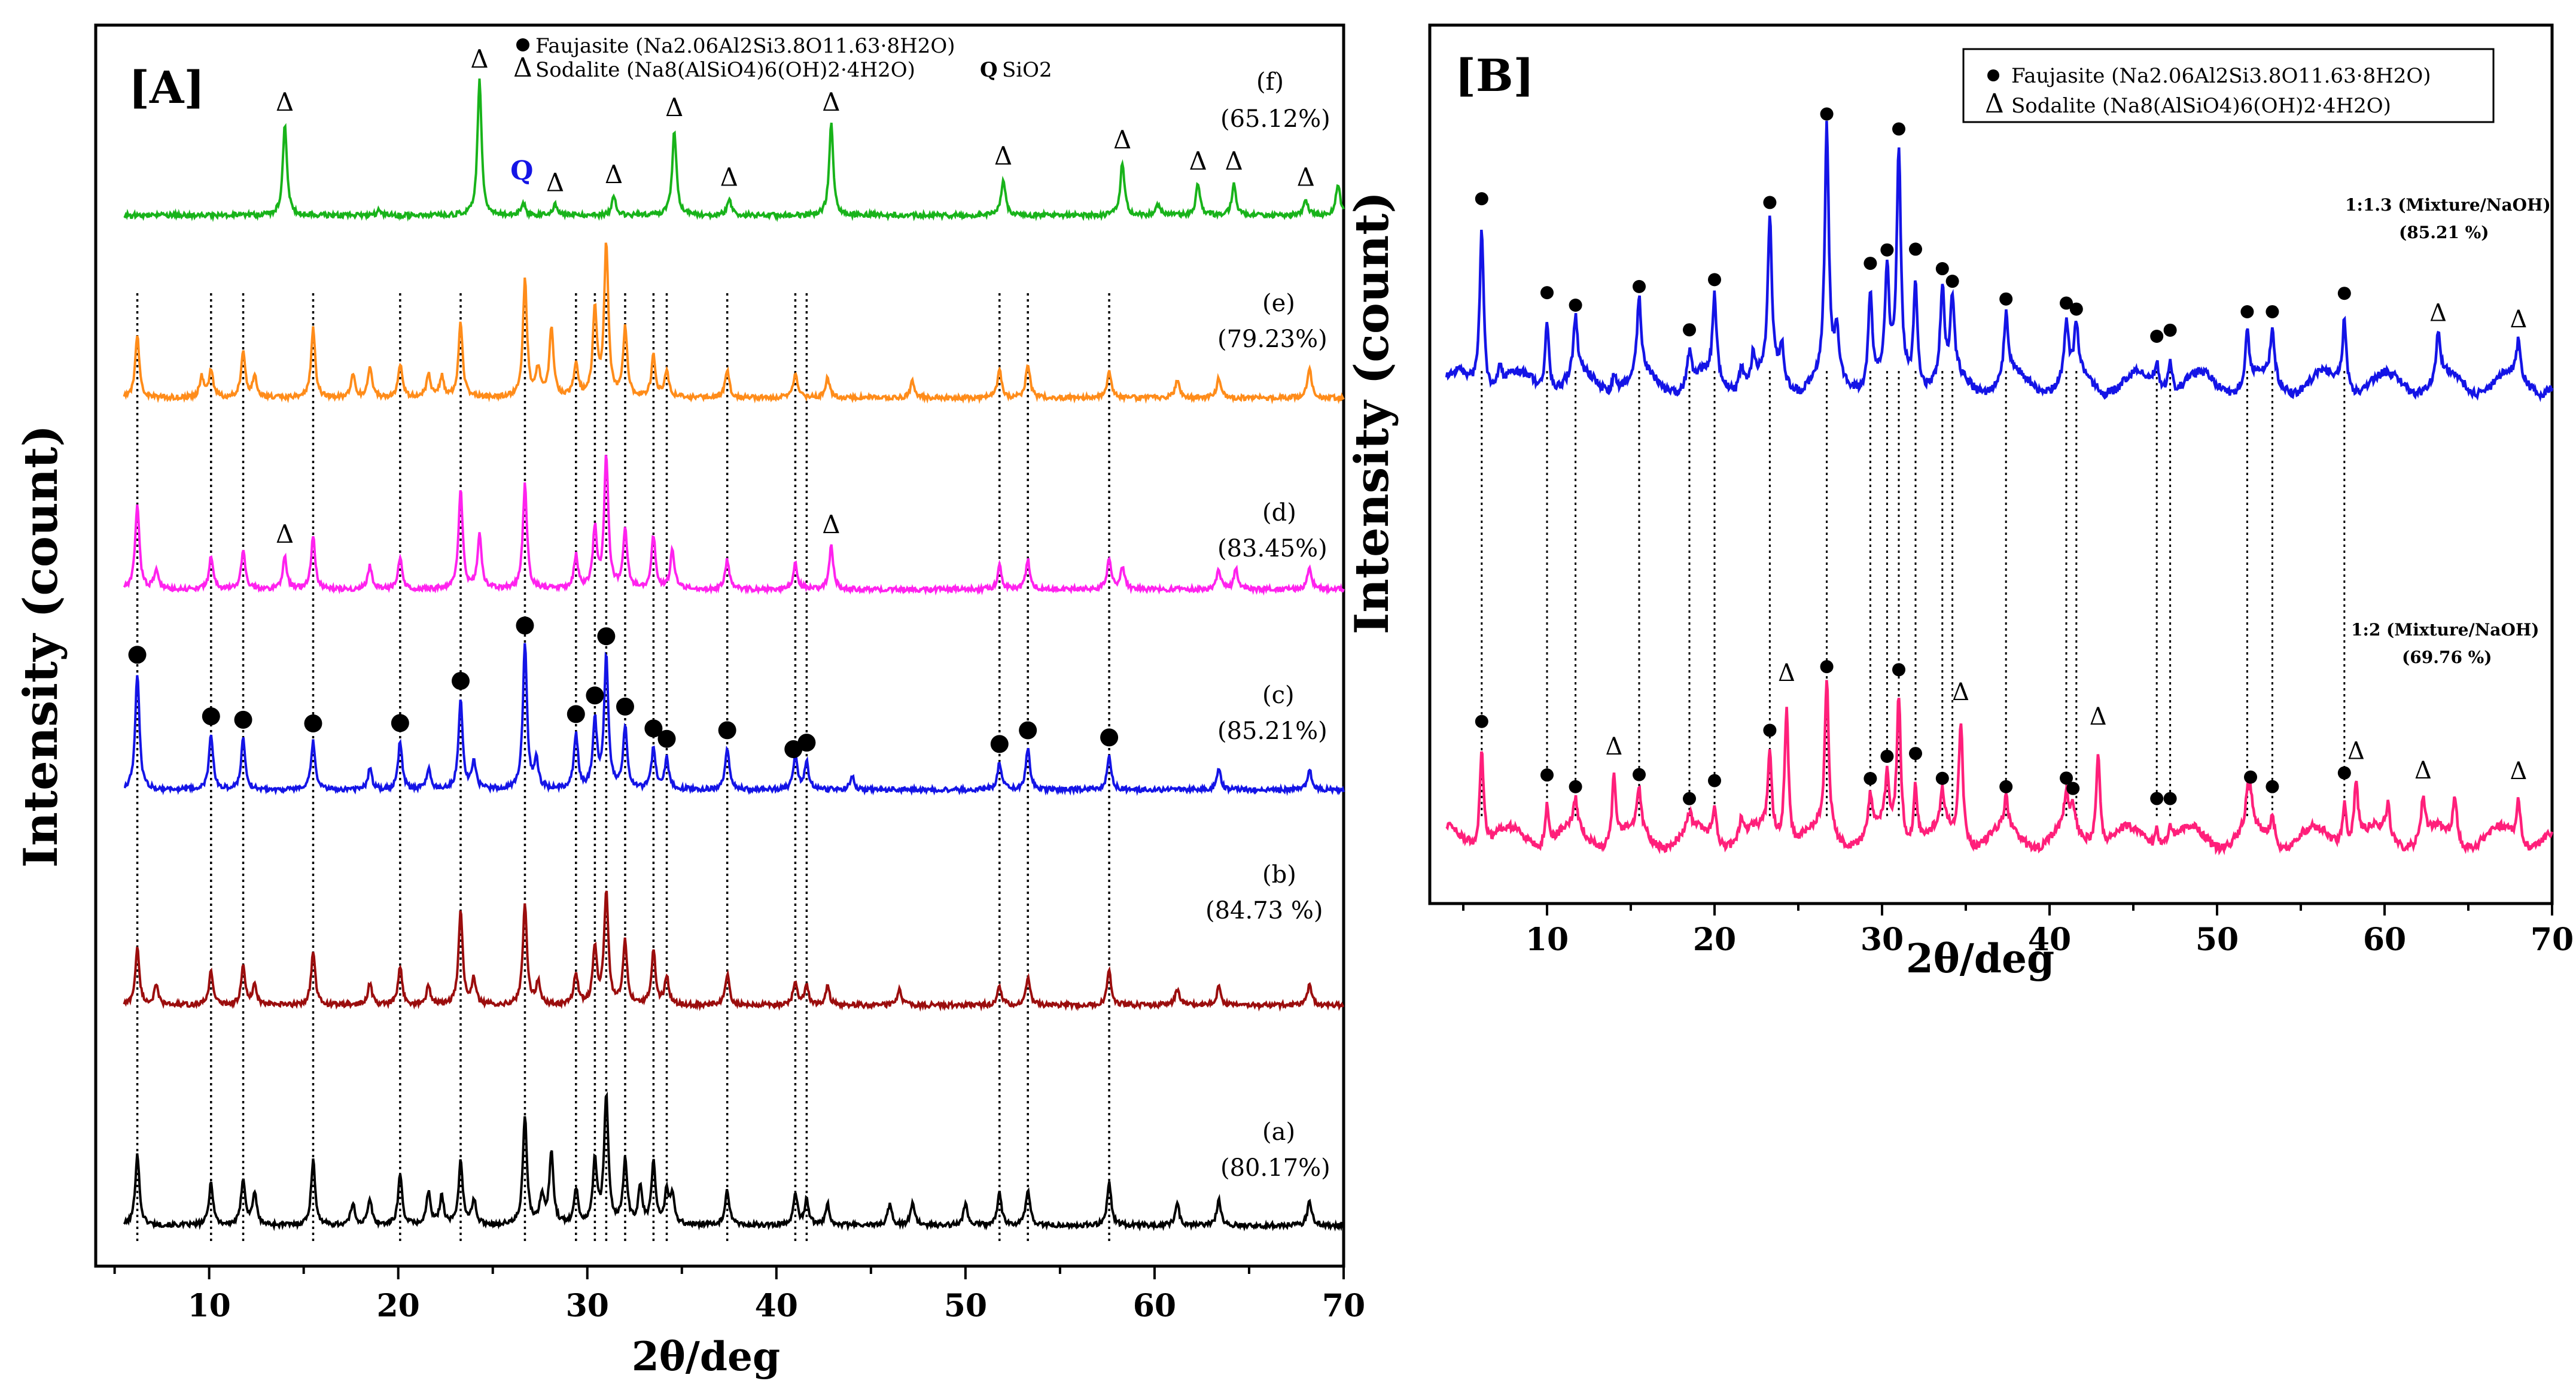 This screenshot has width=2576, height=1393. Describe the element at coordinates (1494, 76) in the screenshot. I see `panel-b-label: [B]` at that location.